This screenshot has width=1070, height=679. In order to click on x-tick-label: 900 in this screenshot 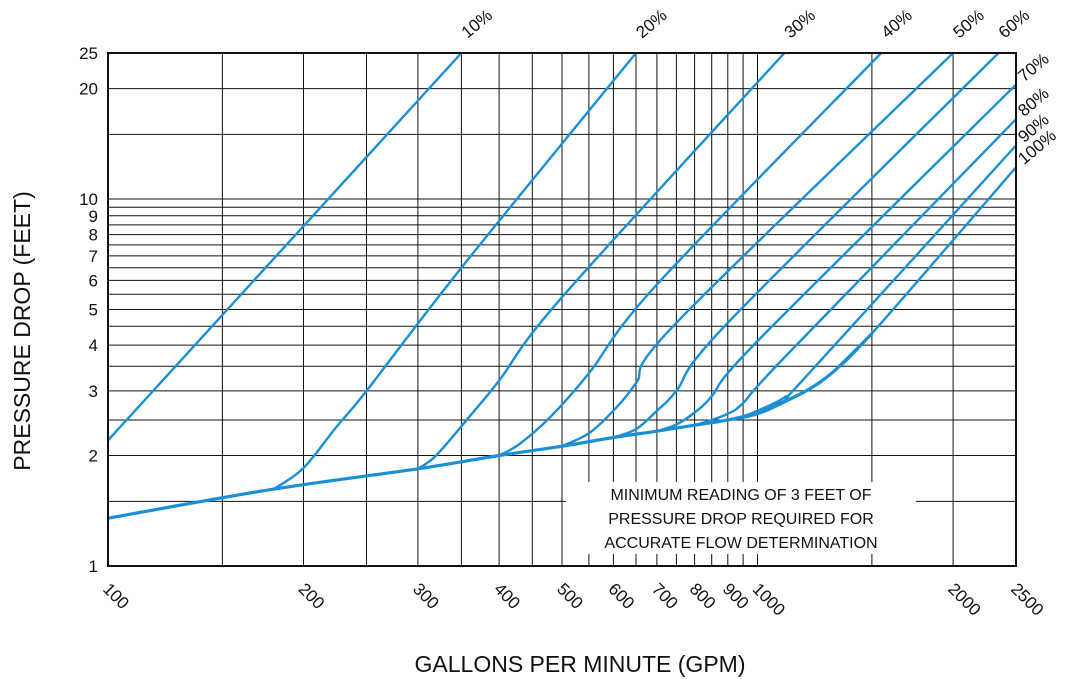, I will do `click(735, 595)`.